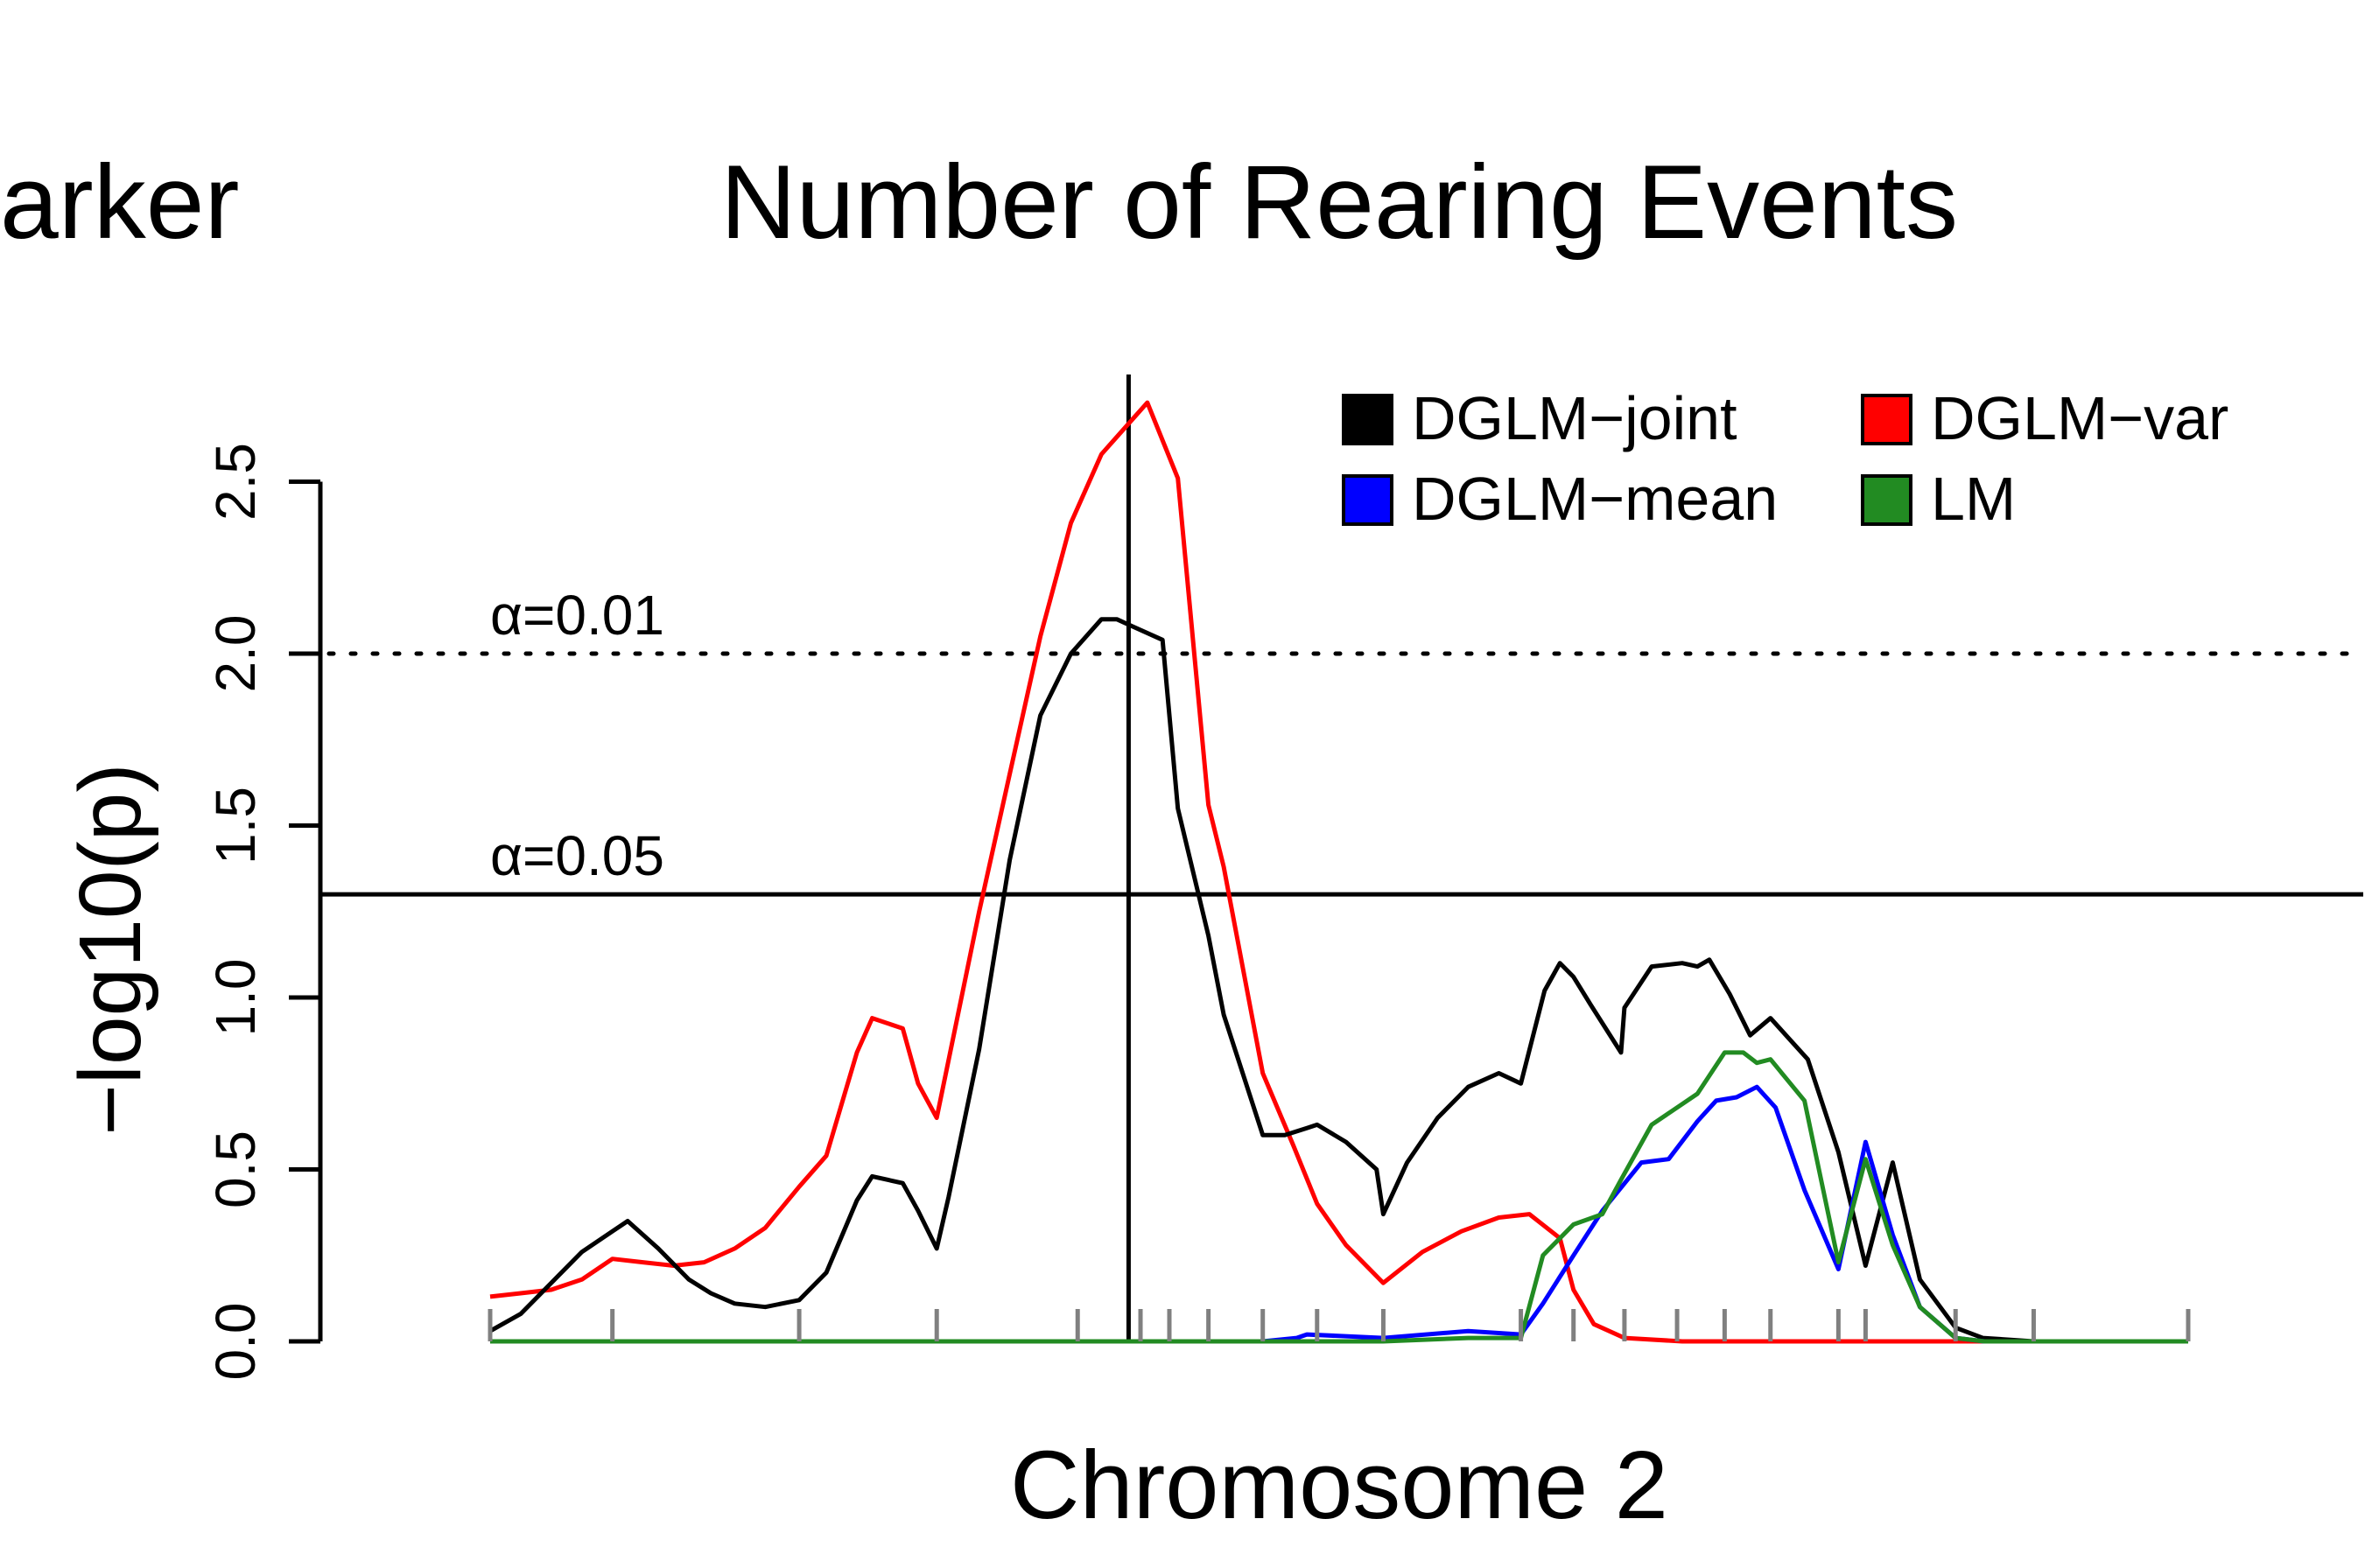  I want to click on y-tick-label: 1.0, so click(236, 998).